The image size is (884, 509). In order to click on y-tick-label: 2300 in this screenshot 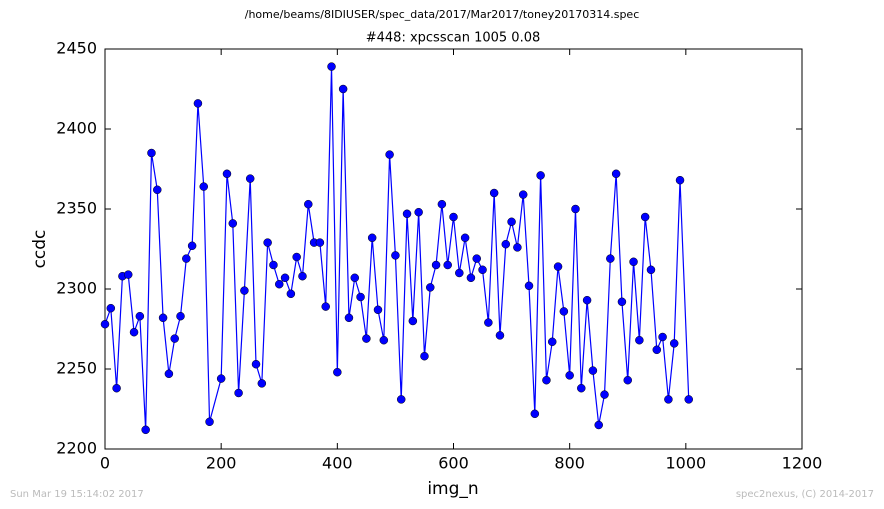, I will do `click(76, 288)`.